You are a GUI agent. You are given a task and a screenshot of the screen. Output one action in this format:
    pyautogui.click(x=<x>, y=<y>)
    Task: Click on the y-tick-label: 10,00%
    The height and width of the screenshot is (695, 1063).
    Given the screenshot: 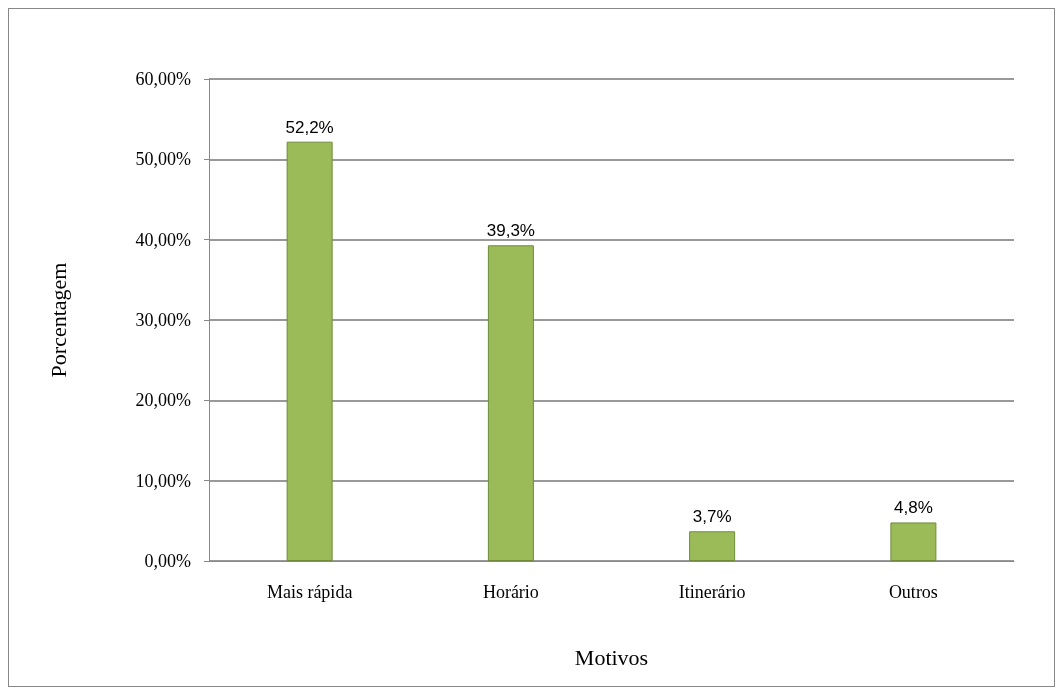 What is the action you would take?
    pyautogui.click(x=163, y=480)
    